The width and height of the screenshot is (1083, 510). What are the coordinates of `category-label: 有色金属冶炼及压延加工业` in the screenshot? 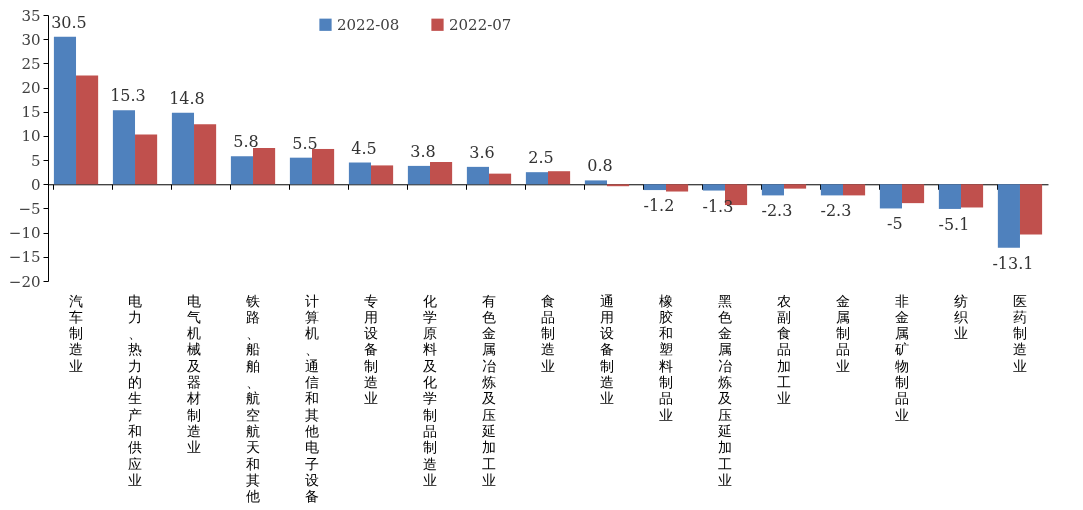 It's located at (489, 390).